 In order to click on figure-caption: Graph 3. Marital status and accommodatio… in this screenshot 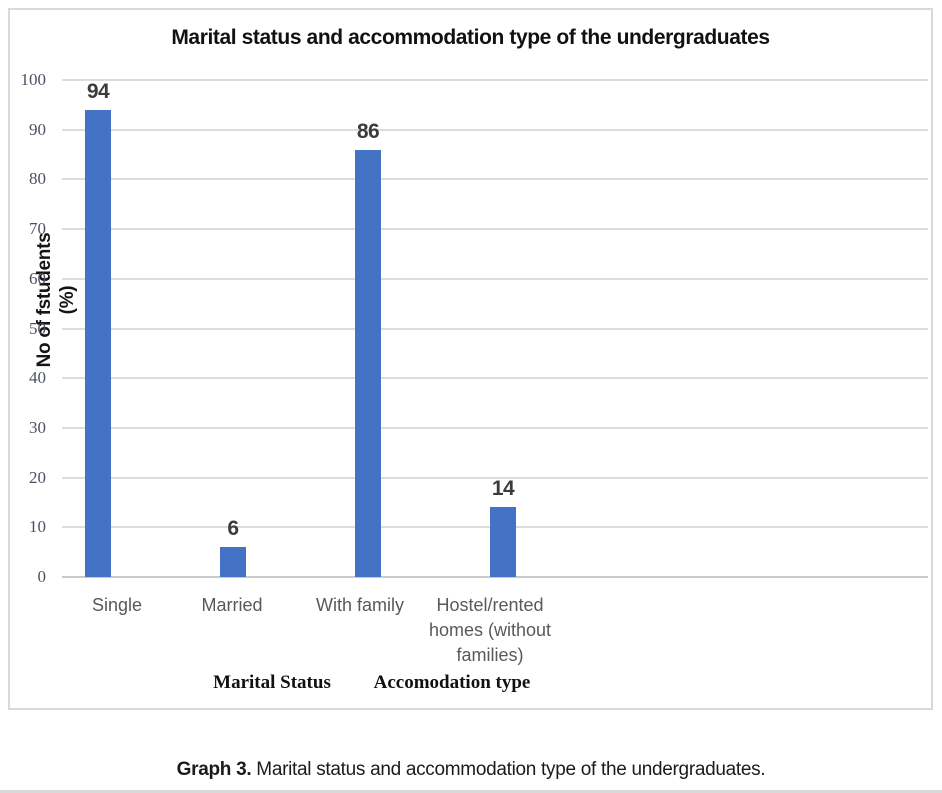, I will do `click(471, 770)`.